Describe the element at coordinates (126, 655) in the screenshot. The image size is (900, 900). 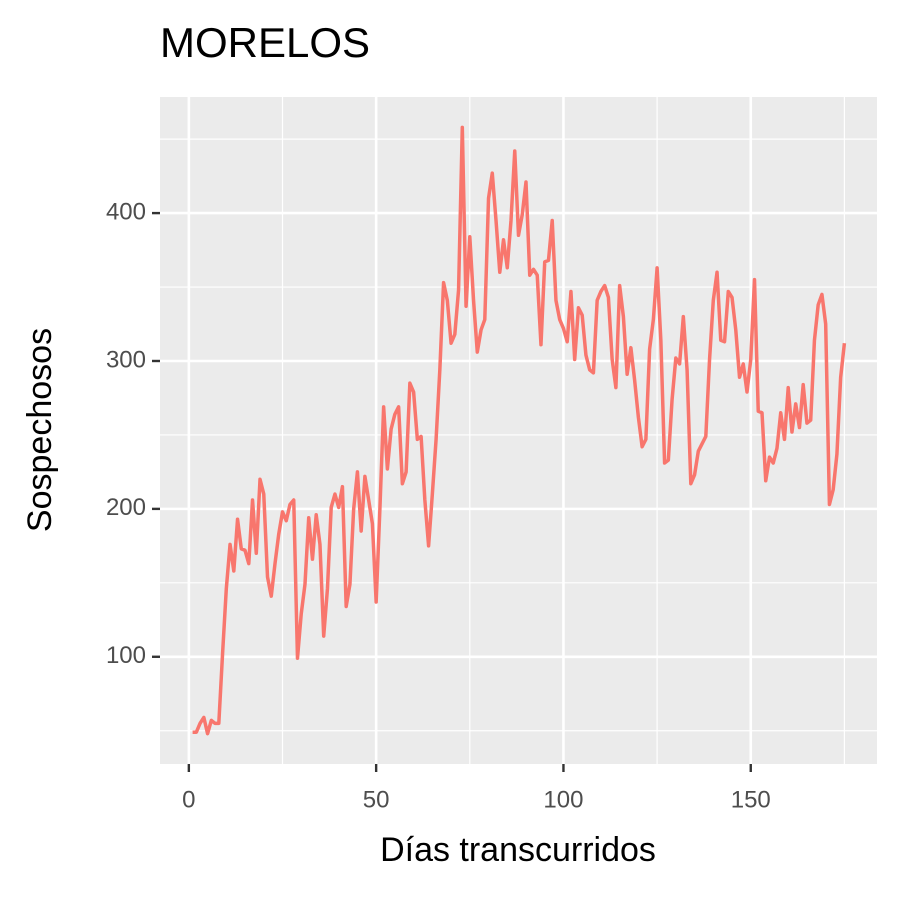
I see `y-tick-label: 100` at that location.